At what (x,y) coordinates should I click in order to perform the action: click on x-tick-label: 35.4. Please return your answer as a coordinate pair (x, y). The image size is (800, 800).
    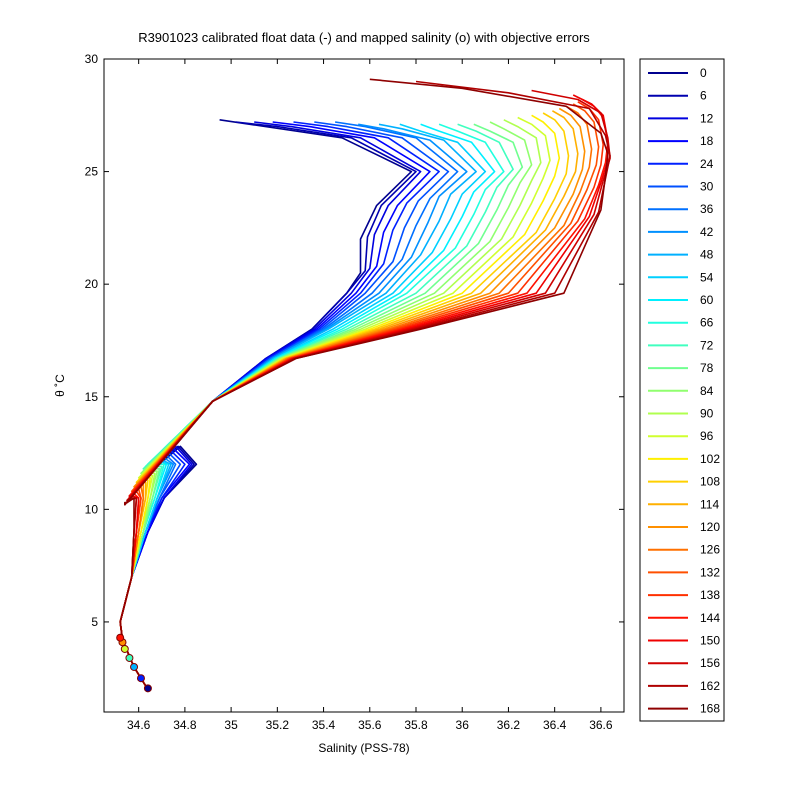
    Looking at the image, I should click on (324, 725).